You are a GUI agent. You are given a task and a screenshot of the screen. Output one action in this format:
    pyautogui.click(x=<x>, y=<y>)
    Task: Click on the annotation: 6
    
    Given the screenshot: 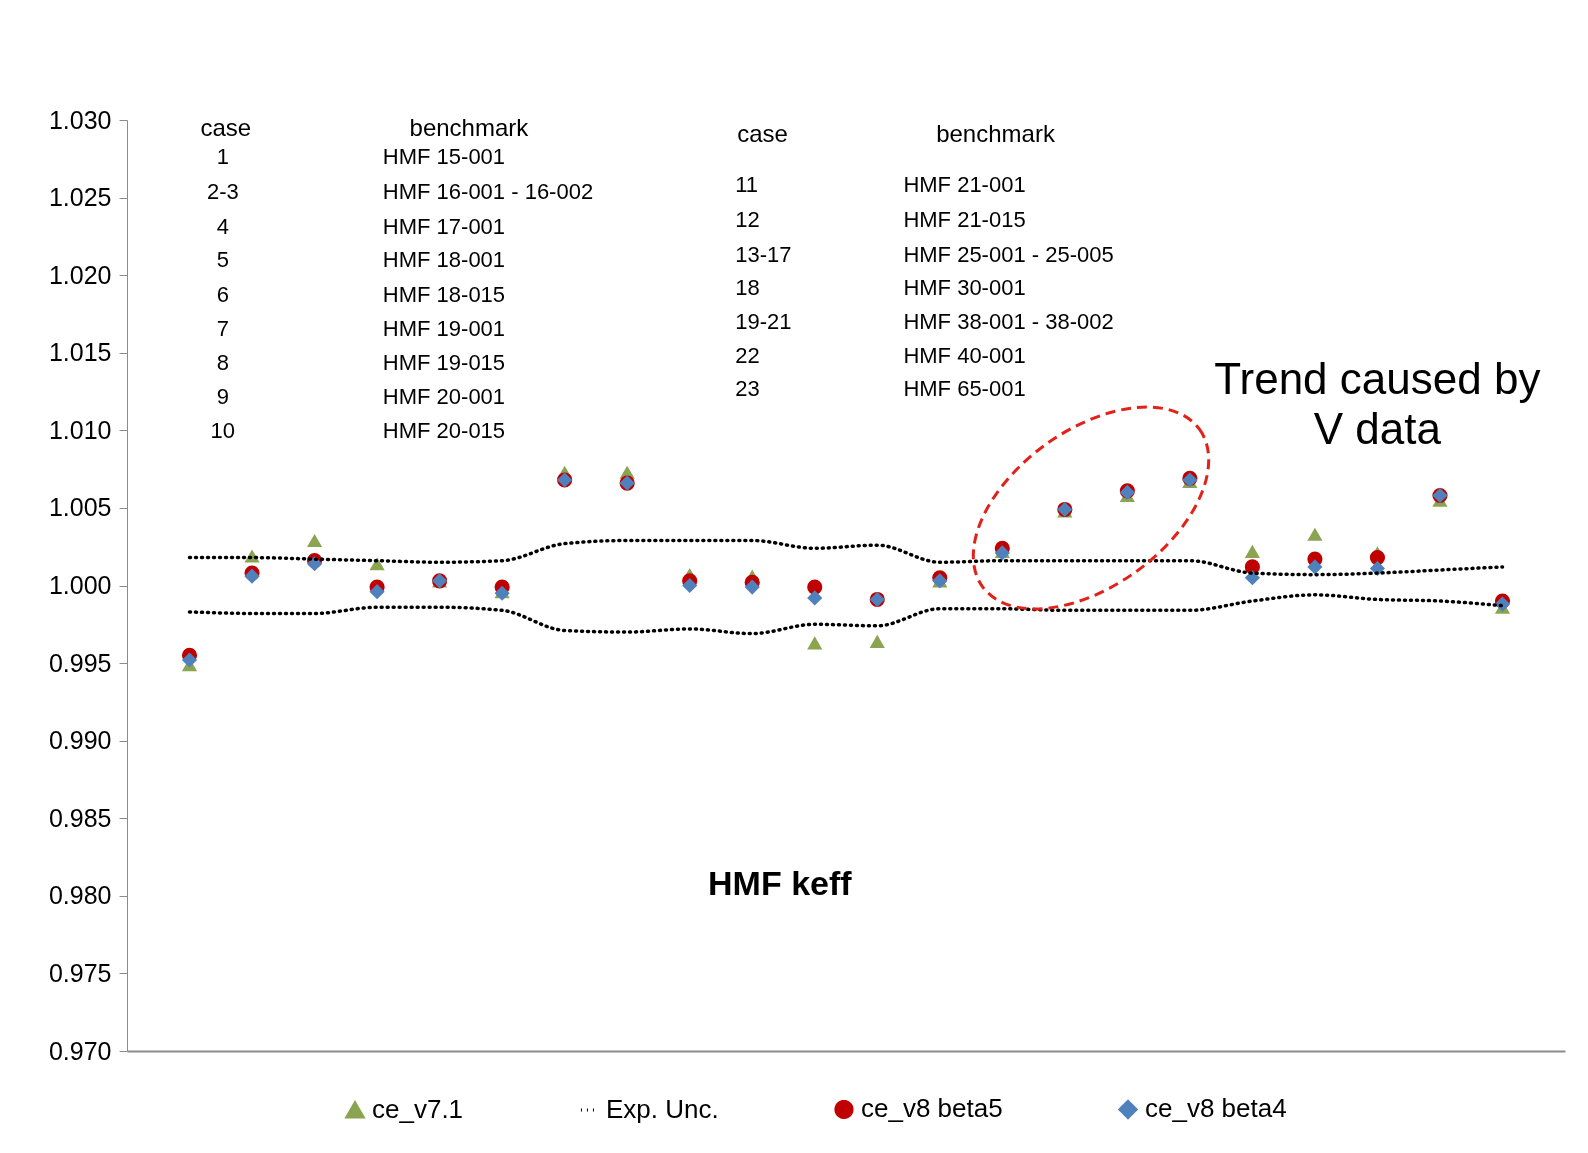 What is the action you would take?
    pyautogui.click(x=222, y=294)
    